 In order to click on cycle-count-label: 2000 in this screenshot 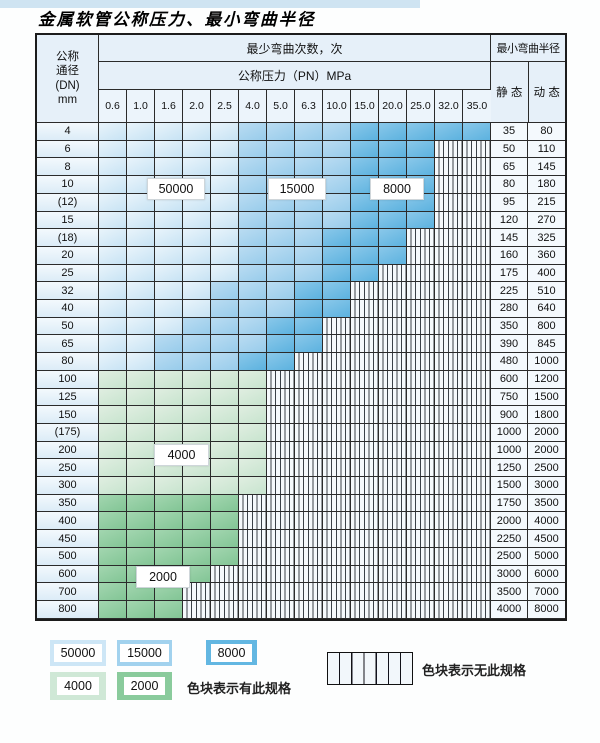, I will do `click(163, 577)`.